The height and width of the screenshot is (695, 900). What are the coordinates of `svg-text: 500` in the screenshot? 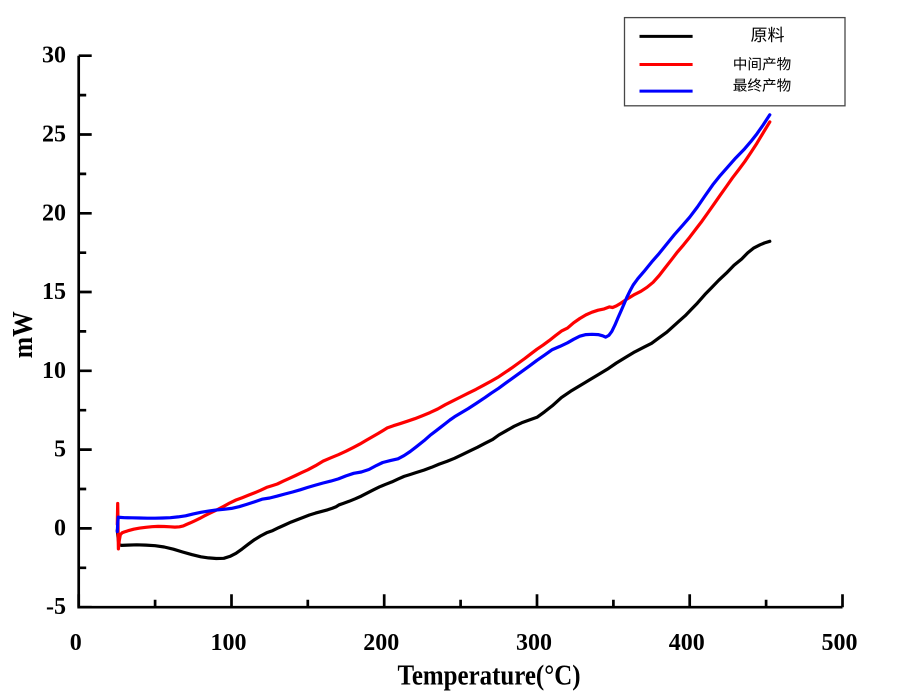 It's located at (840, 643).